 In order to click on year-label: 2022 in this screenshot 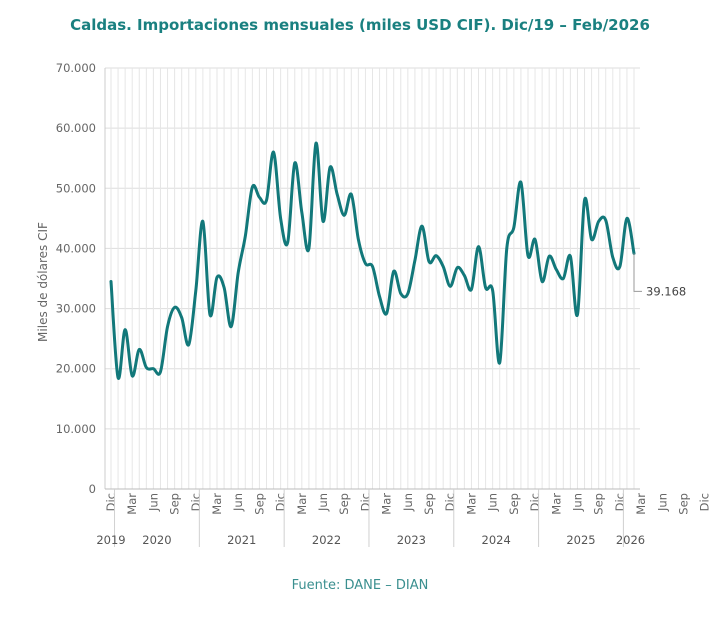, I will do `click(326, 540)`.